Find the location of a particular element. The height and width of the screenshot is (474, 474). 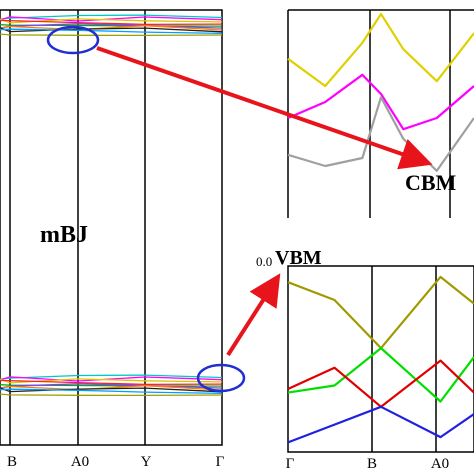

vbm-series-group is located at coordinates (380, 359).